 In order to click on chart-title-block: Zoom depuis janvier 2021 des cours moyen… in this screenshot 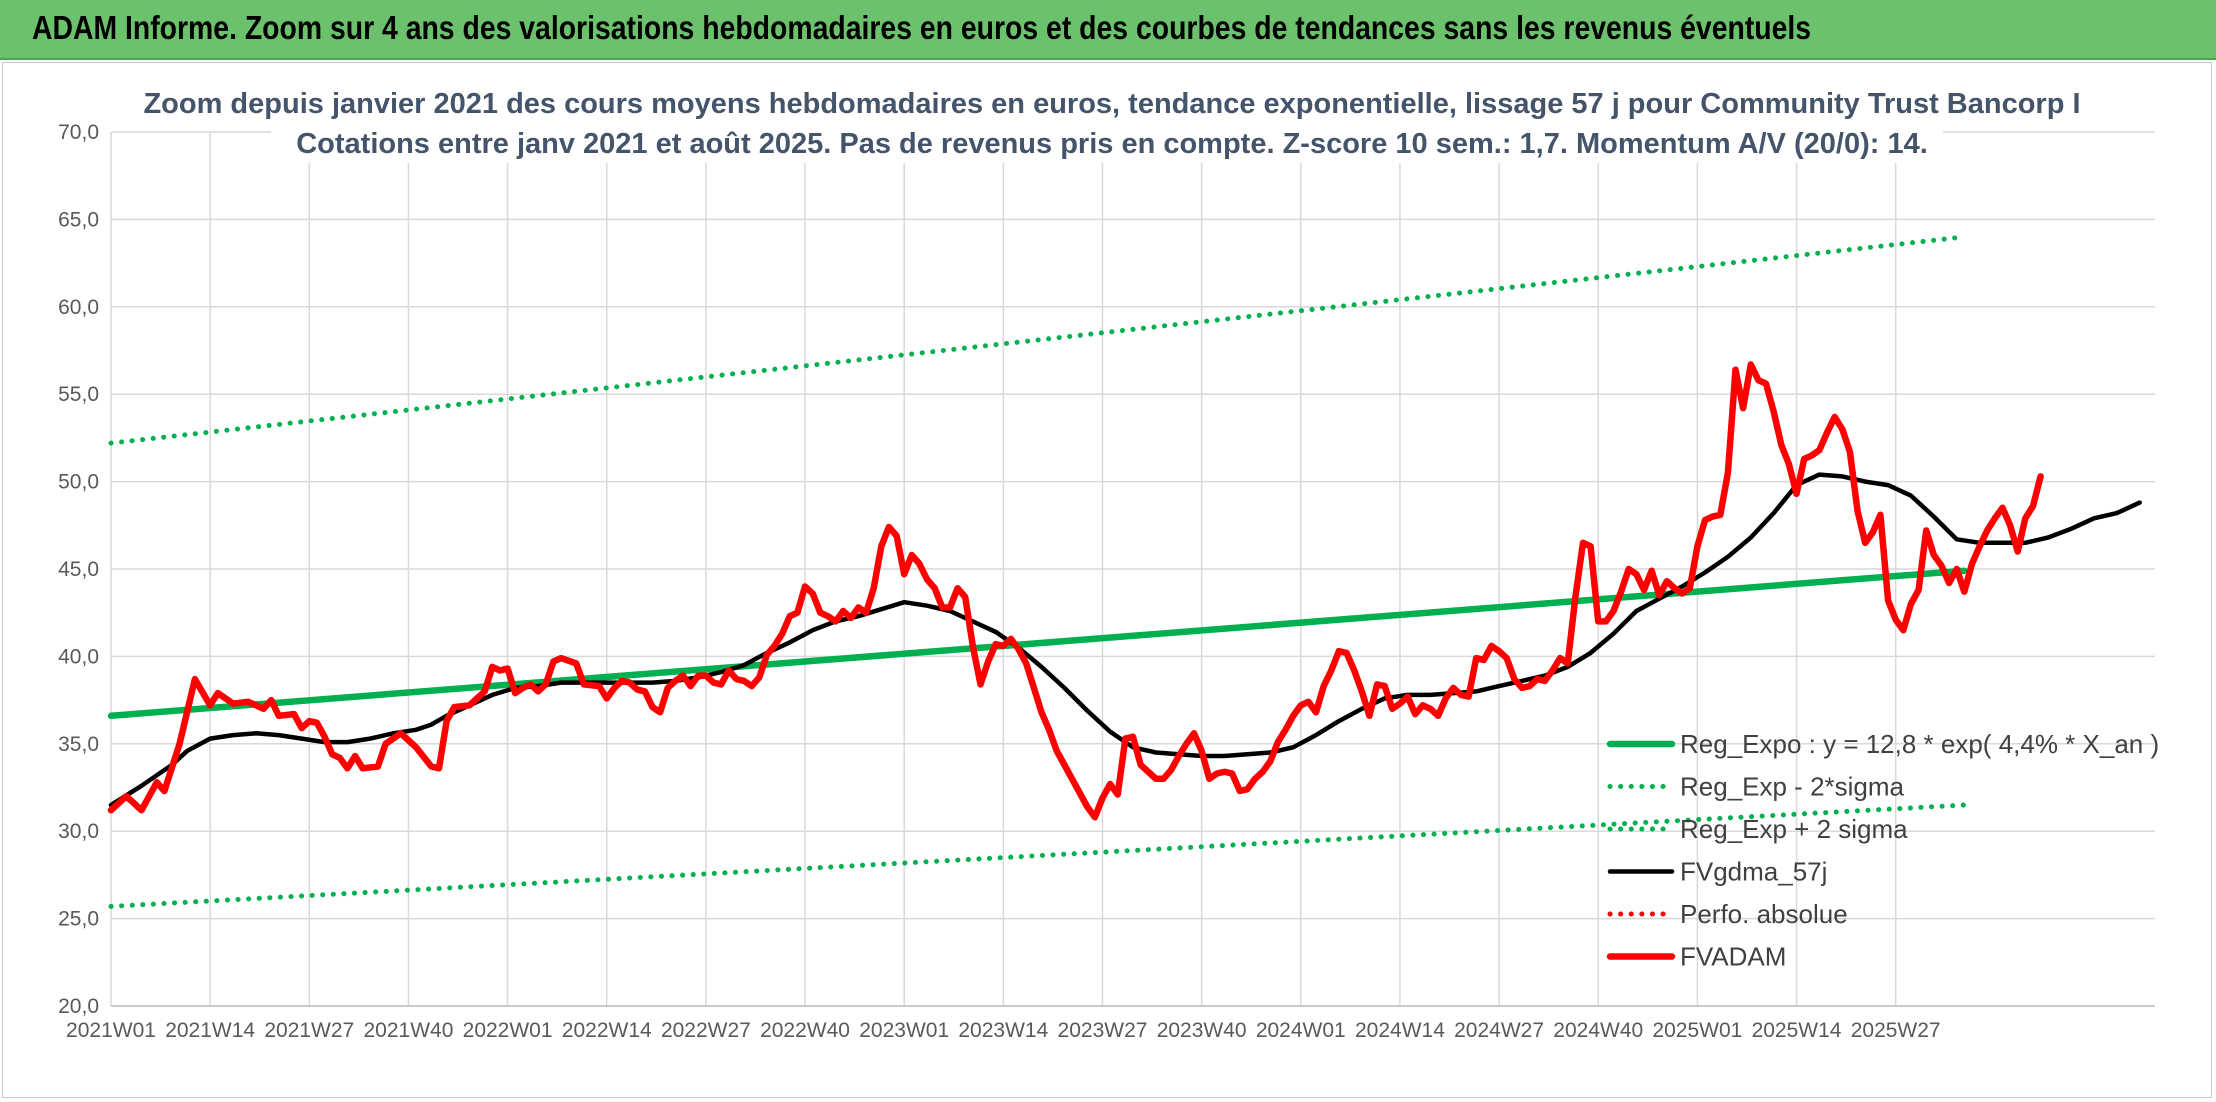, I will do `click(1112, 123)`.